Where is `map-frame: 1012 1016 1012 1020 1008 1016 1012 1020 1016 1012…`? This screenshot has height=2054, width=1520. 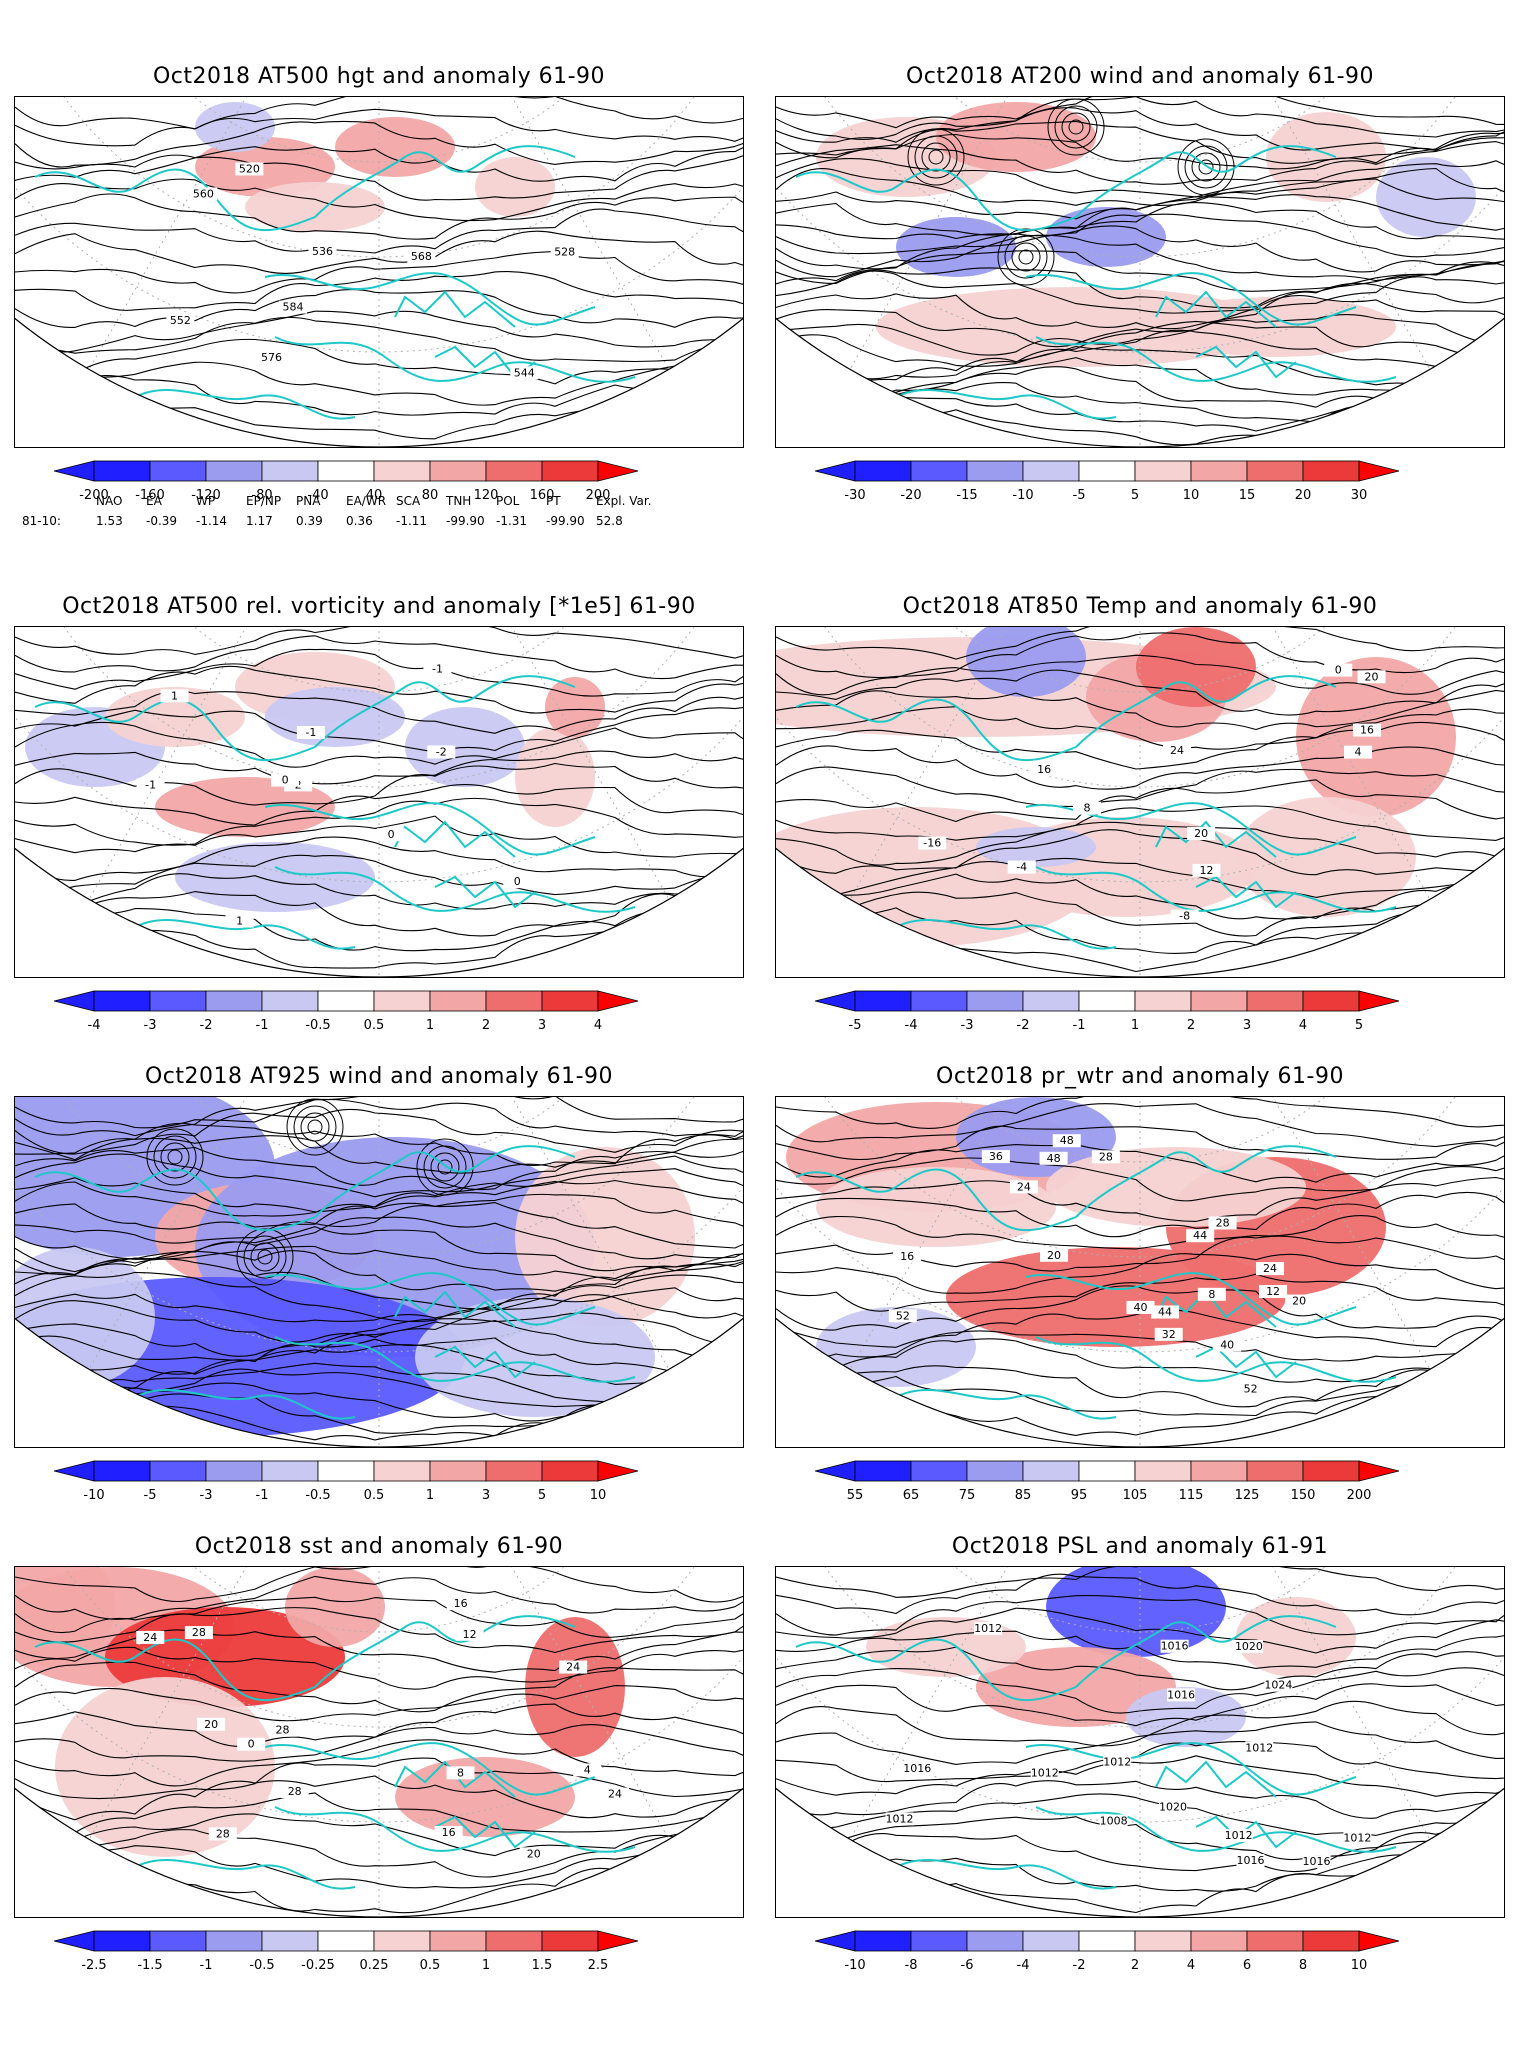 map-frame: 1012 1016 1012 1020 1008 1016 1012 1020 1016 1012… is located at coordinates (1140, 1742).